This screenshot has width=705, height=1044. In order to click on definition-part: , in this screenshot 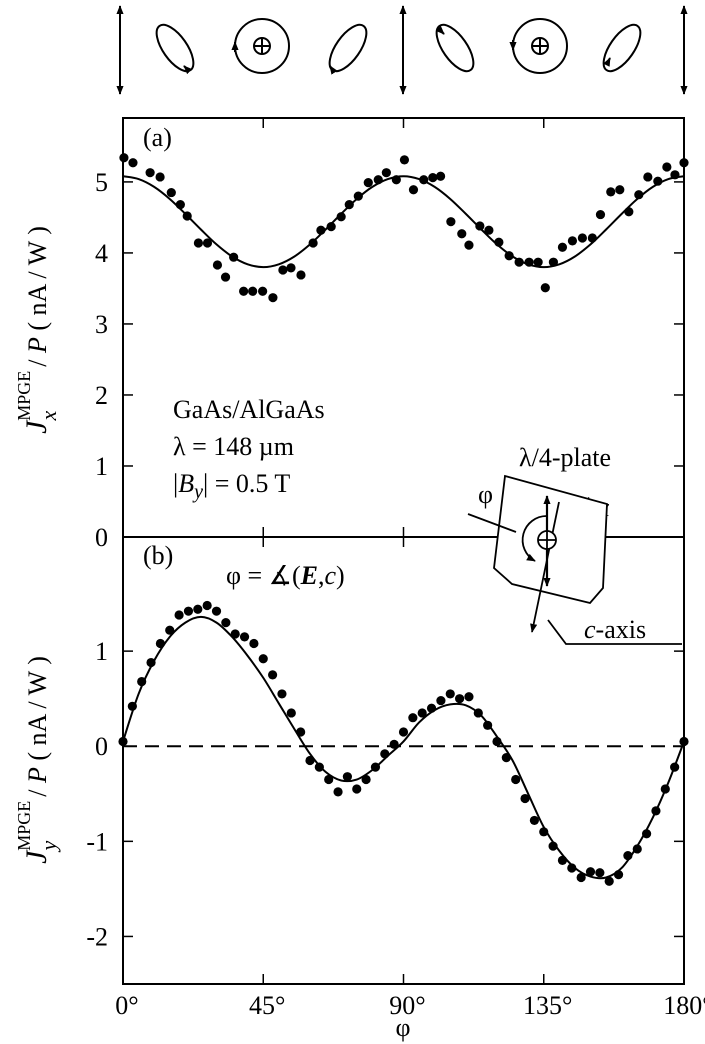, I will do `click(321, 575)`.